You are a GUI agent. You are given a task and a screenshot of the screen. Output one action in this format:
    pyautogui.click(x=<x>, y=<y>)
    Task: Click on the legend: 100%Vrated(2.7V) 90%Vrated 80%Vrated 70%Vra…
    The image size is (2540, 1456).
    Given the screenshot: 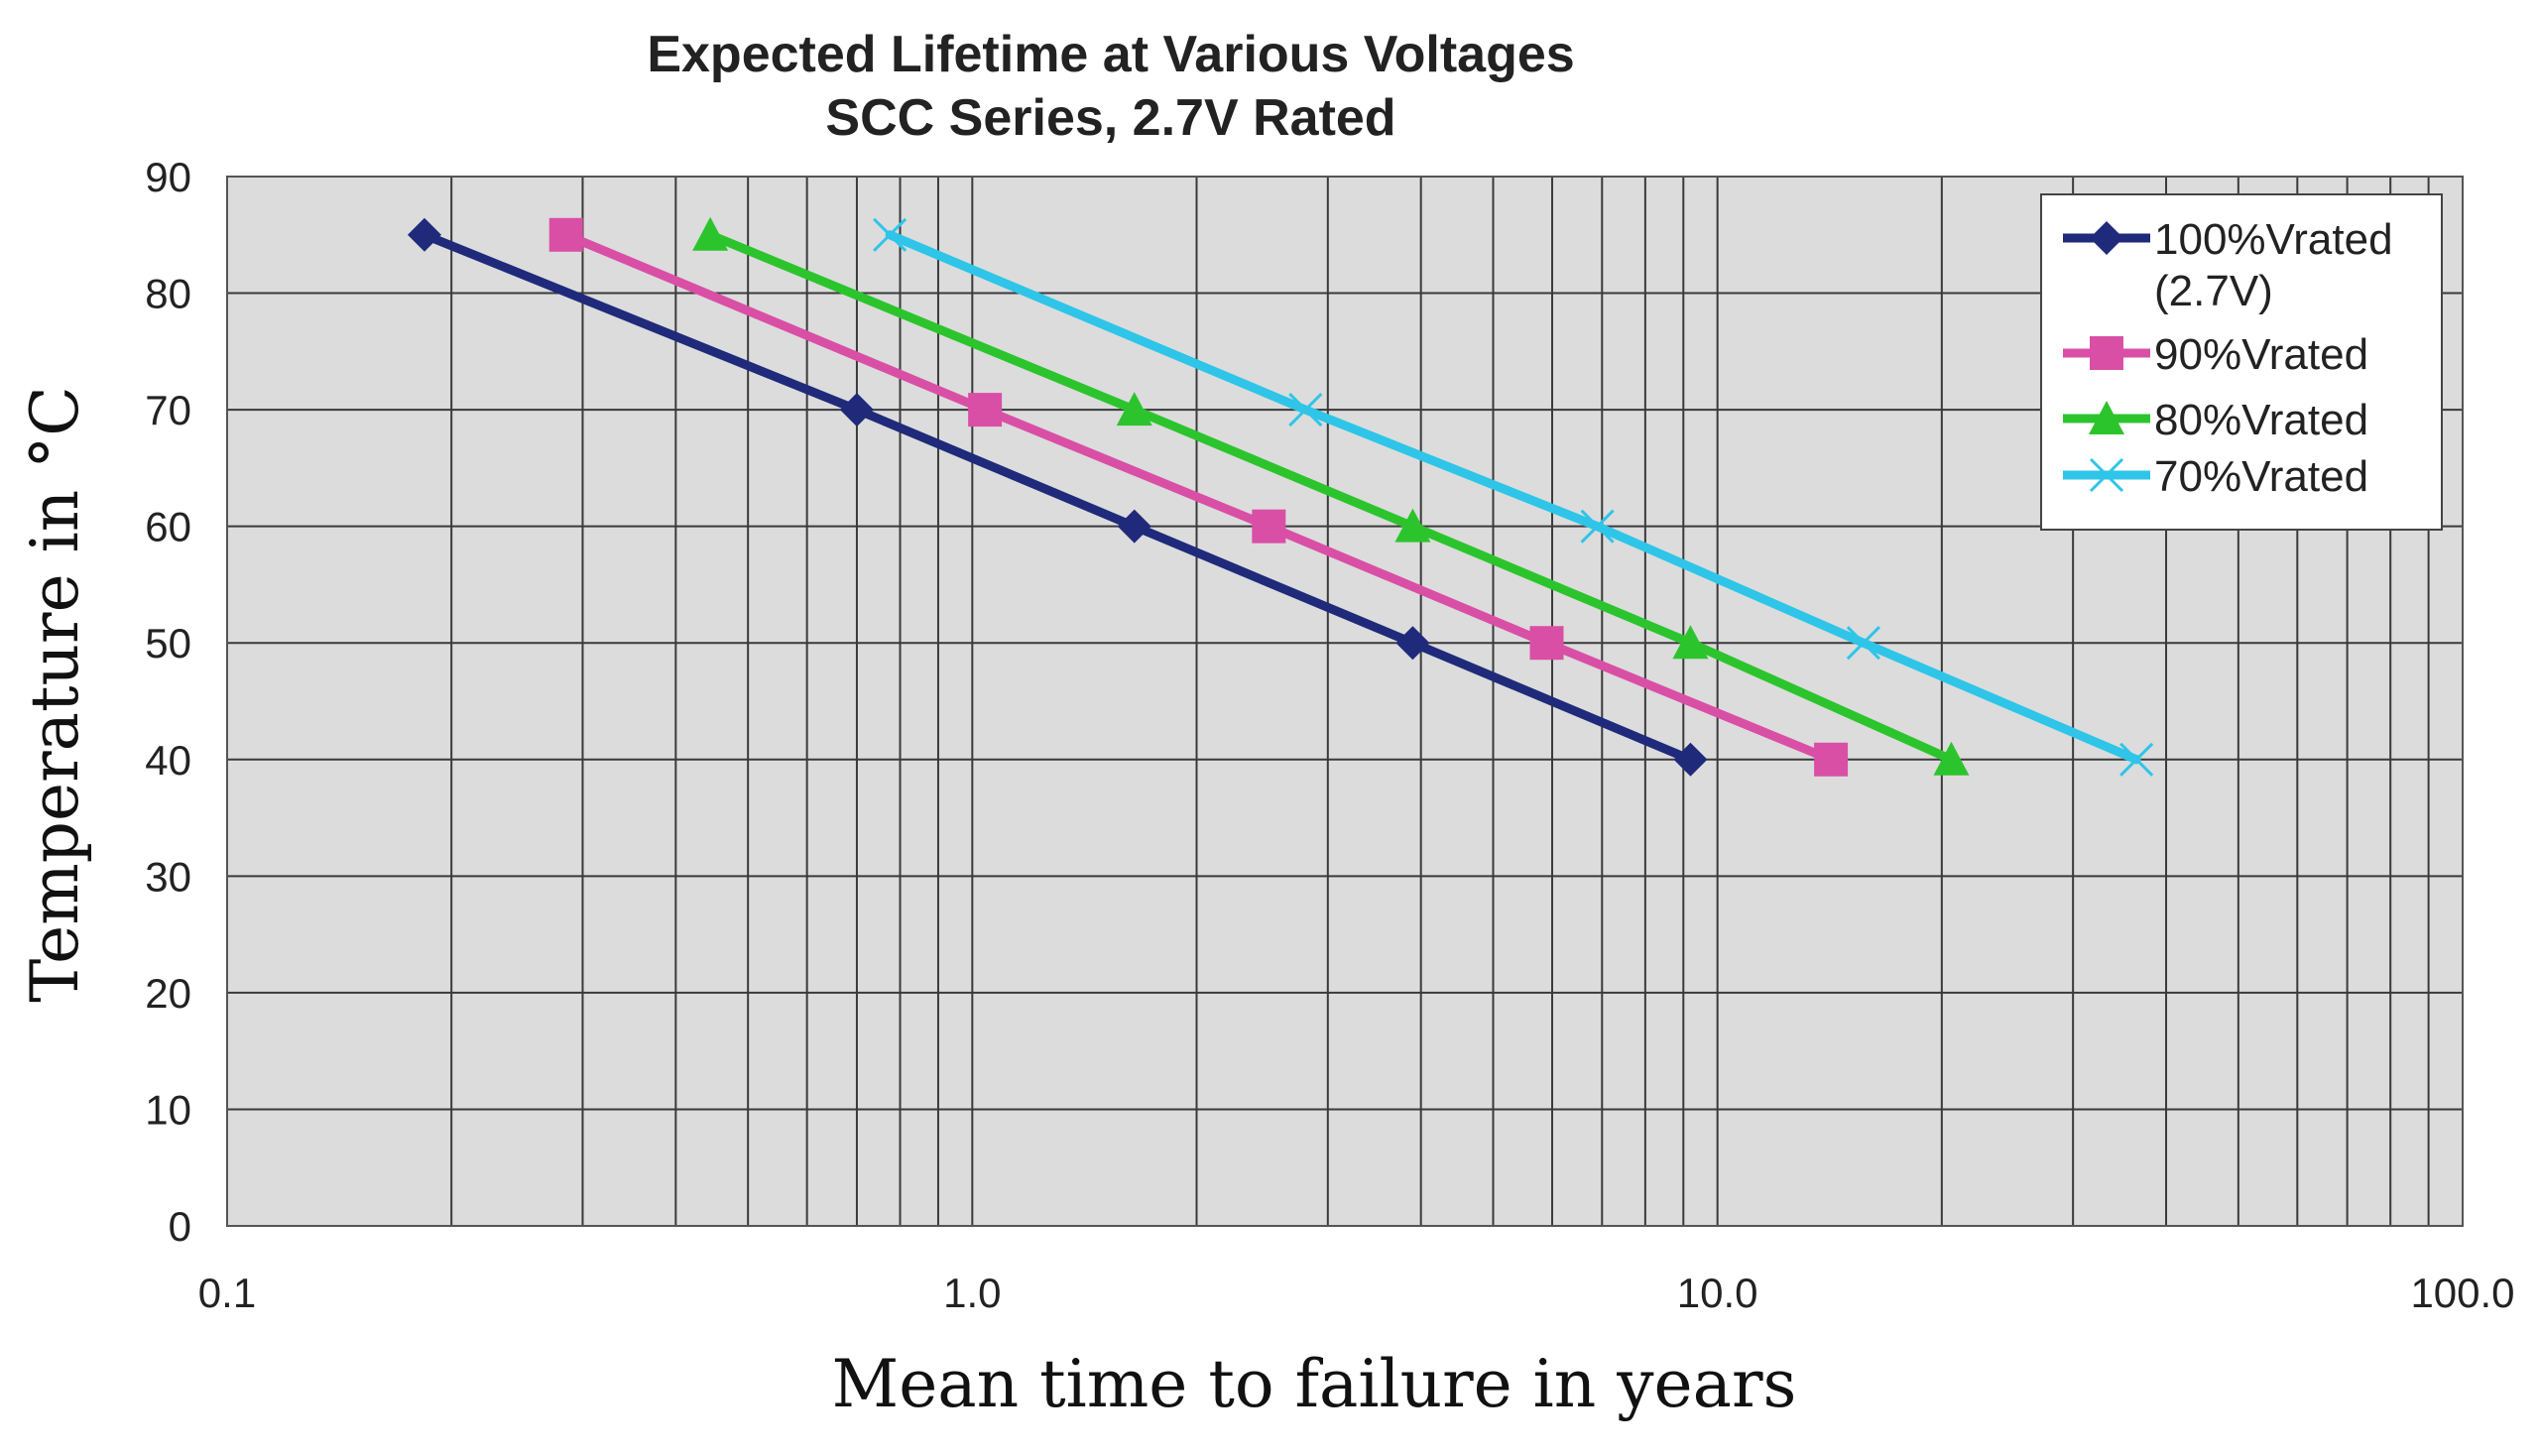 What is the action you would take?
    pyautogui.click(x=2241, y=362)
    